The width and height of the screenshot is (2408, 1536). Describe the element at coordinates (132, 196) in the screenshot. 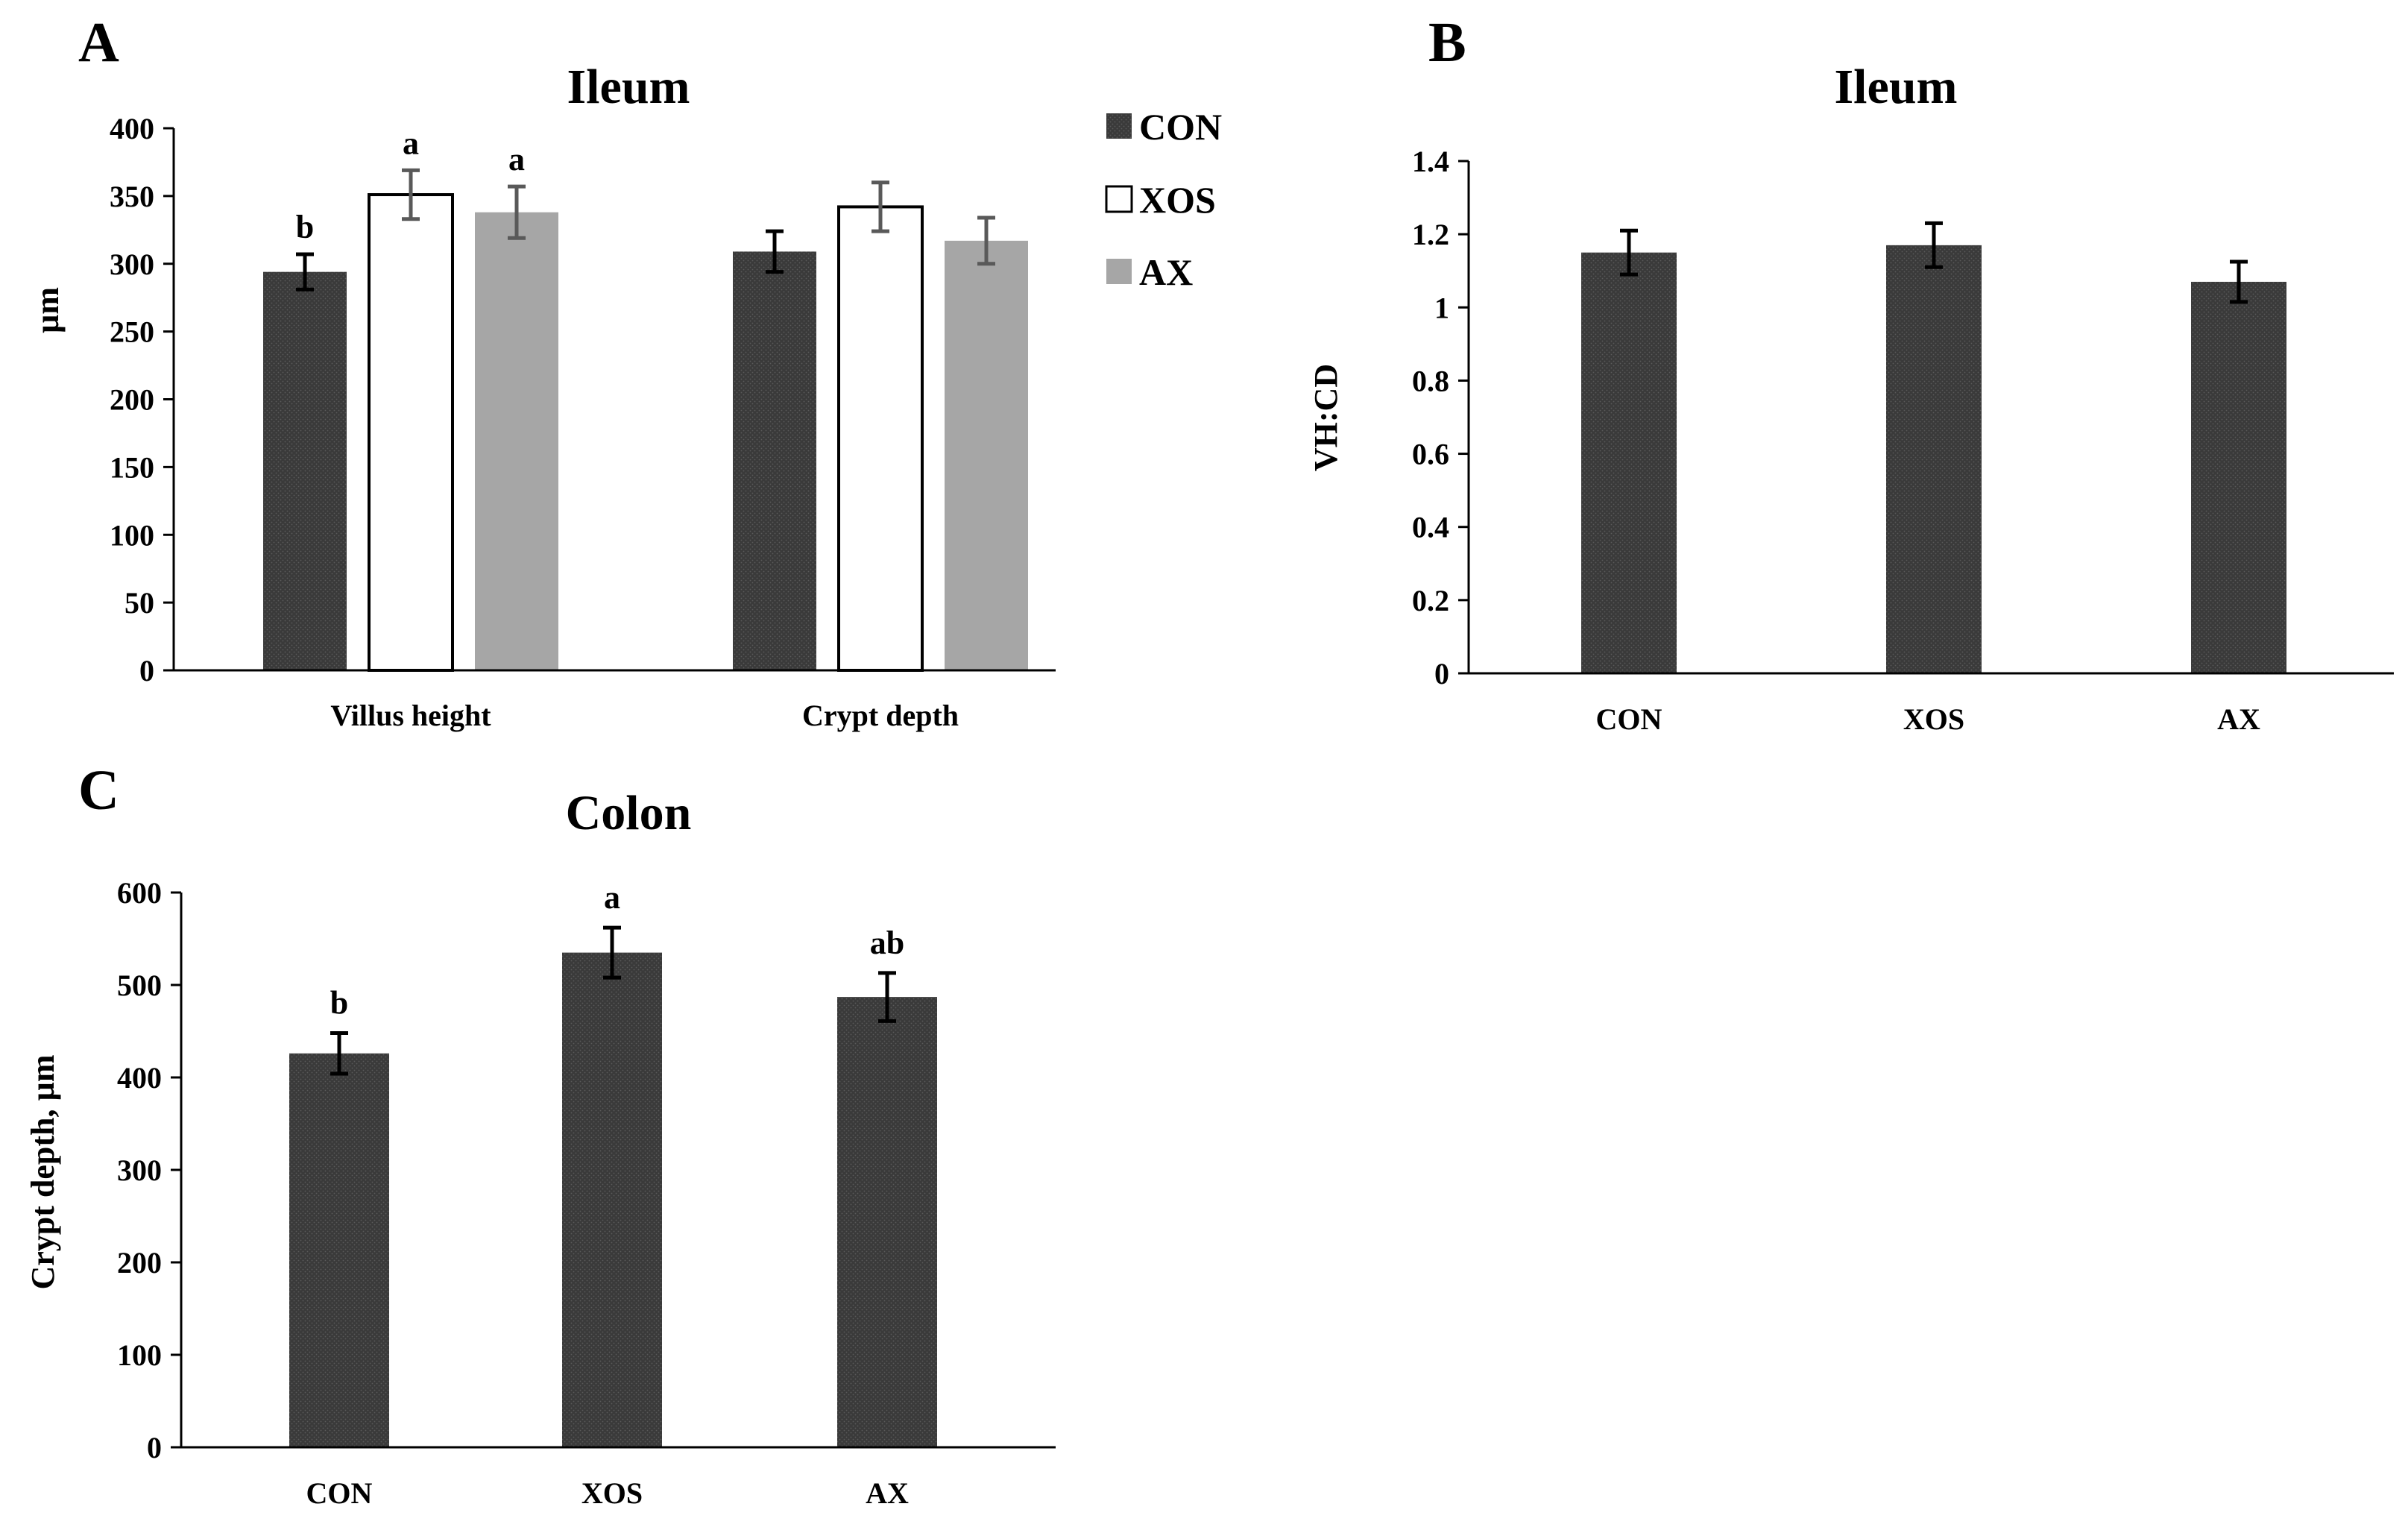

I see `y-tick-label: 350` at that location.